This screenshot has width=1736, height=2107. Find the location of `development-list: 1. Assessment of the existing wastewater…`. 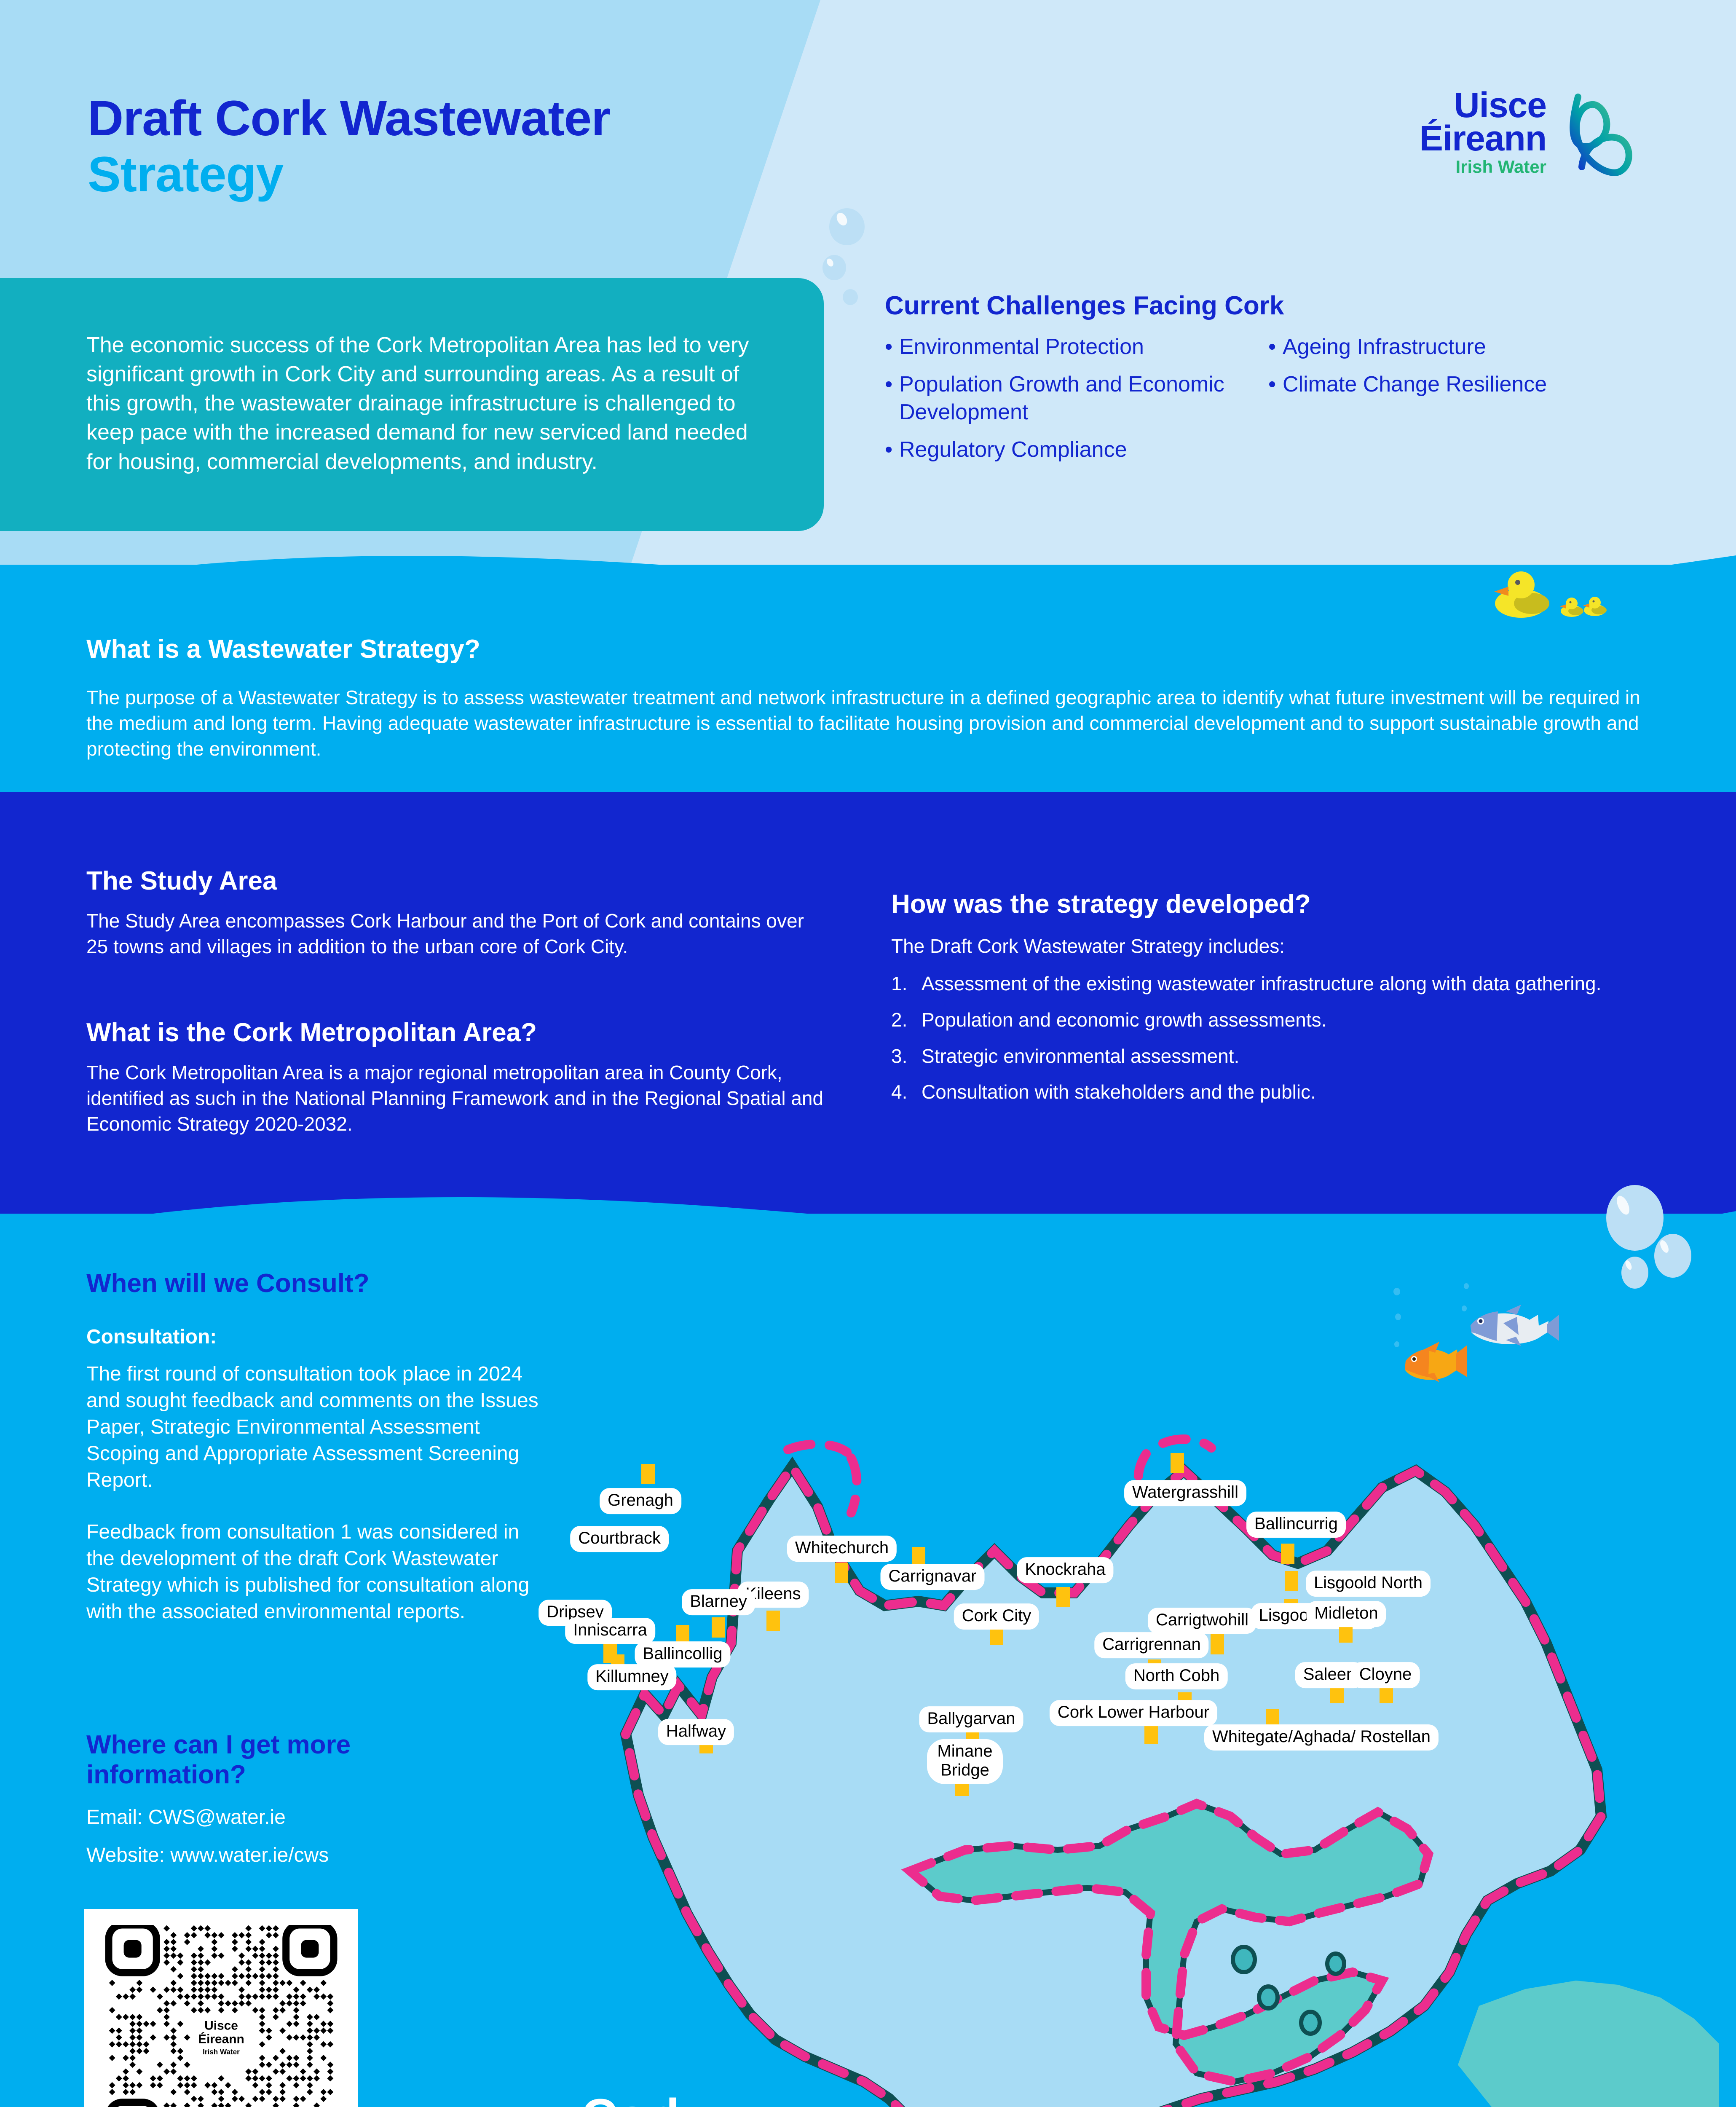

development-list: 1. Assessment of the existing wastewater… is located at coordinates (1276, 1043).